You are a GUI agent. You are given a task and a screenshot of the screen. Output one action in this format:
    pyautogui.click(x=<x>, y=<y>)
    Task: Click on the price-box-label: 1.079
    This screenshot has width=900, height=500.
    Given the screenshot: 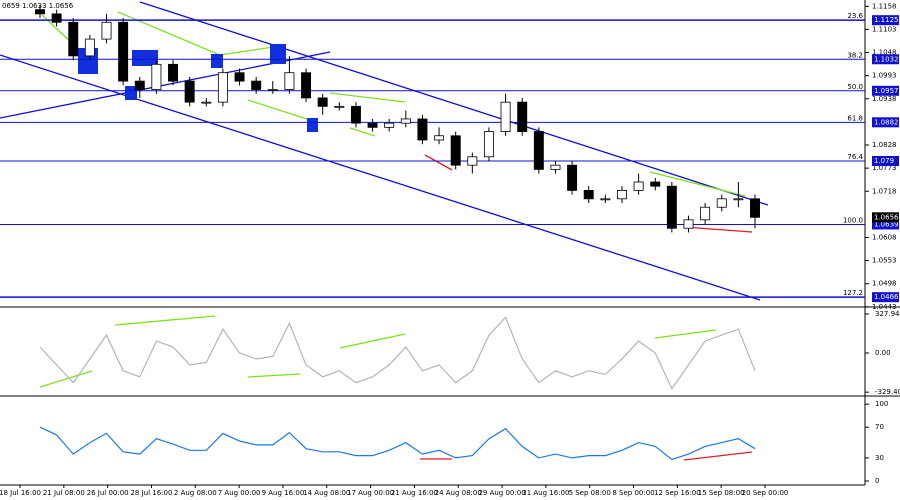 What is the action you would take?
    pyautogui.click(x=884, y=161)
    